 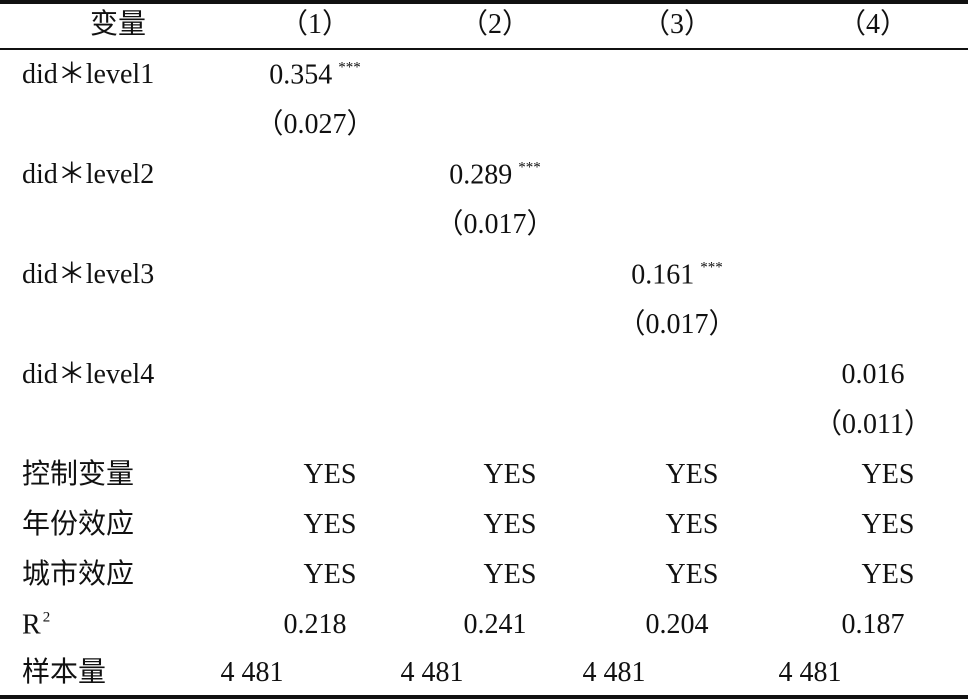 I want to click on coef-value: 0.016, so click(x=873, y=374).